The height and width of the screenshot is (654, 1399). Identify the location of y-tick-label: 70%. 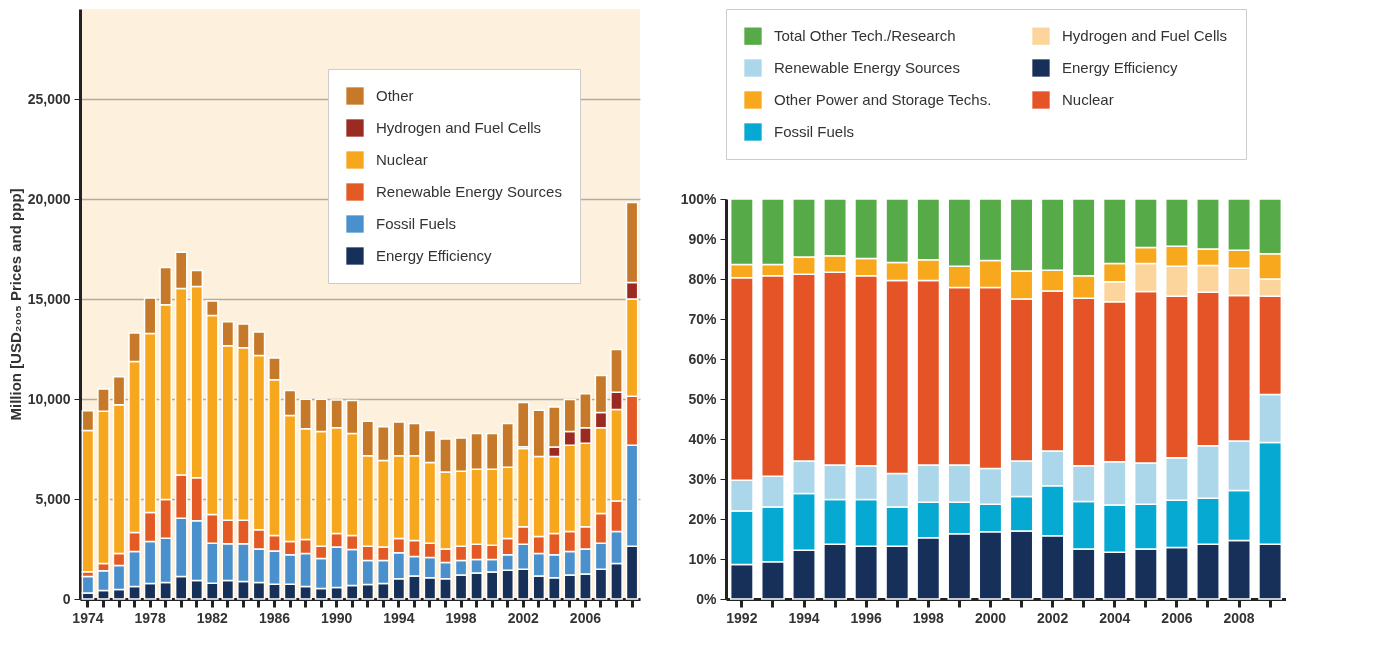
(703, 318).